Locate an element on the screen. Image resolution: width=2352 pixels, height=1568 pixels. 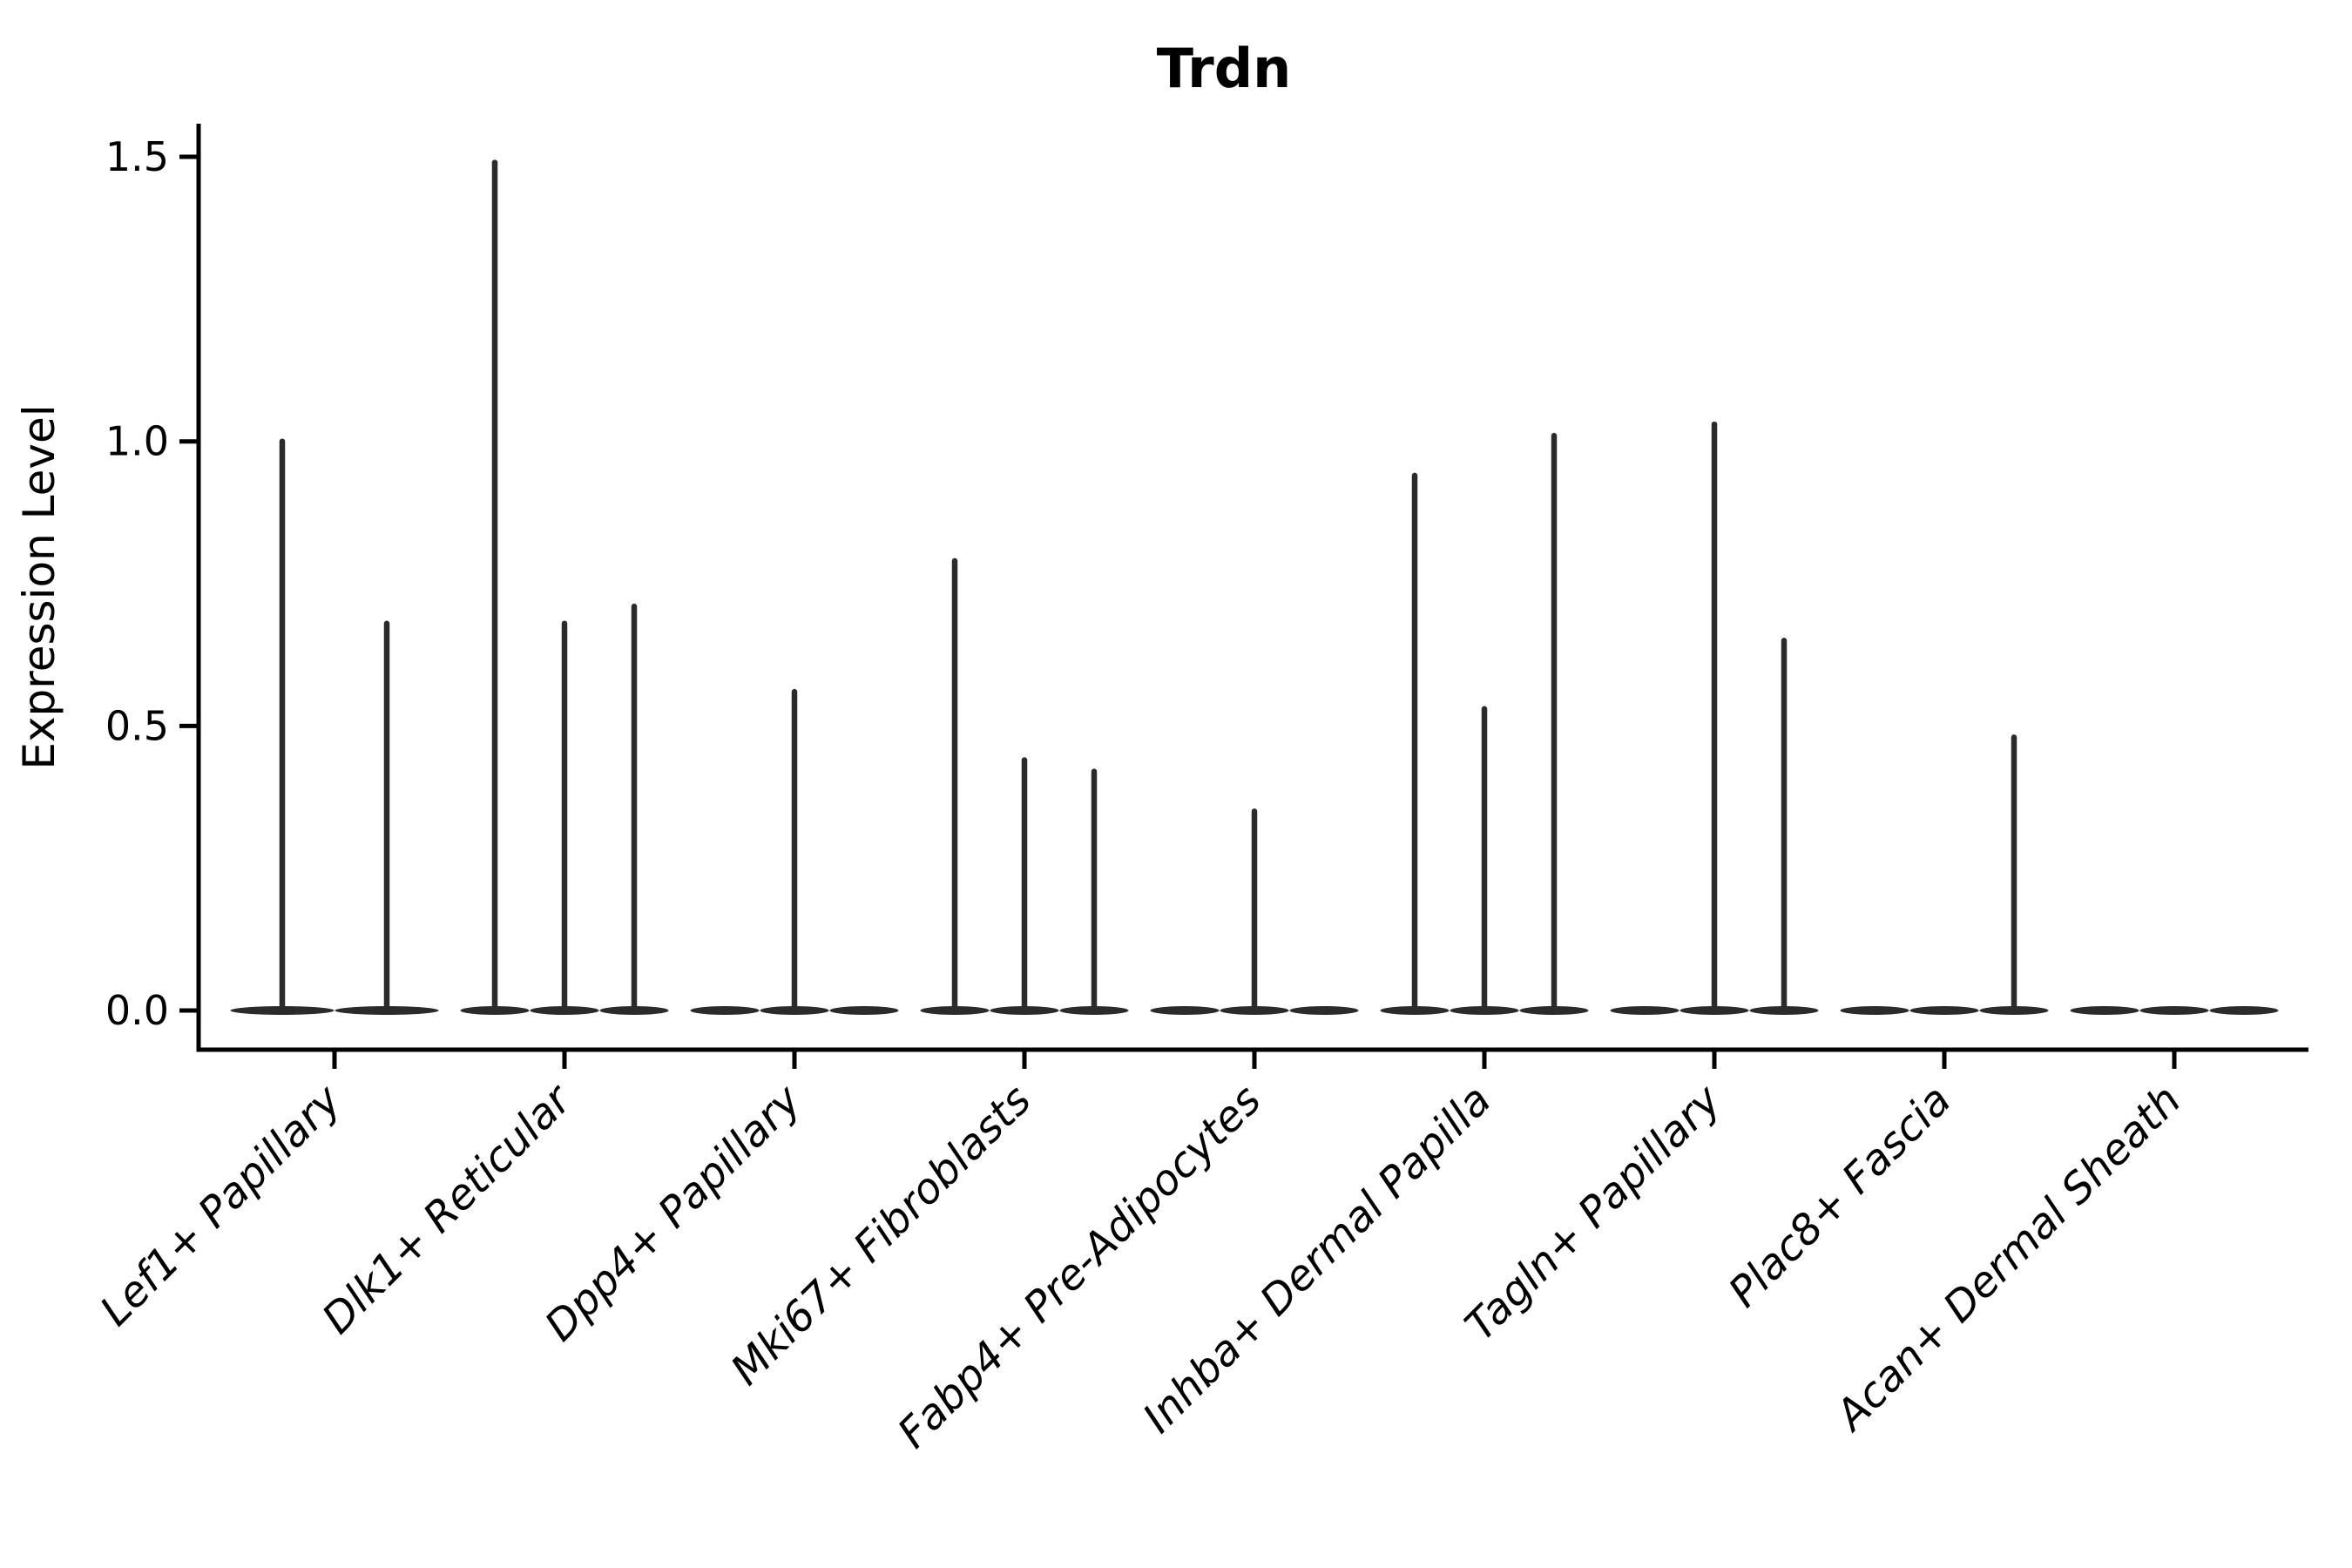
x-tick-label: Fabp4+ Pre-Adipocytes is located at coordinates (1080, 1267).